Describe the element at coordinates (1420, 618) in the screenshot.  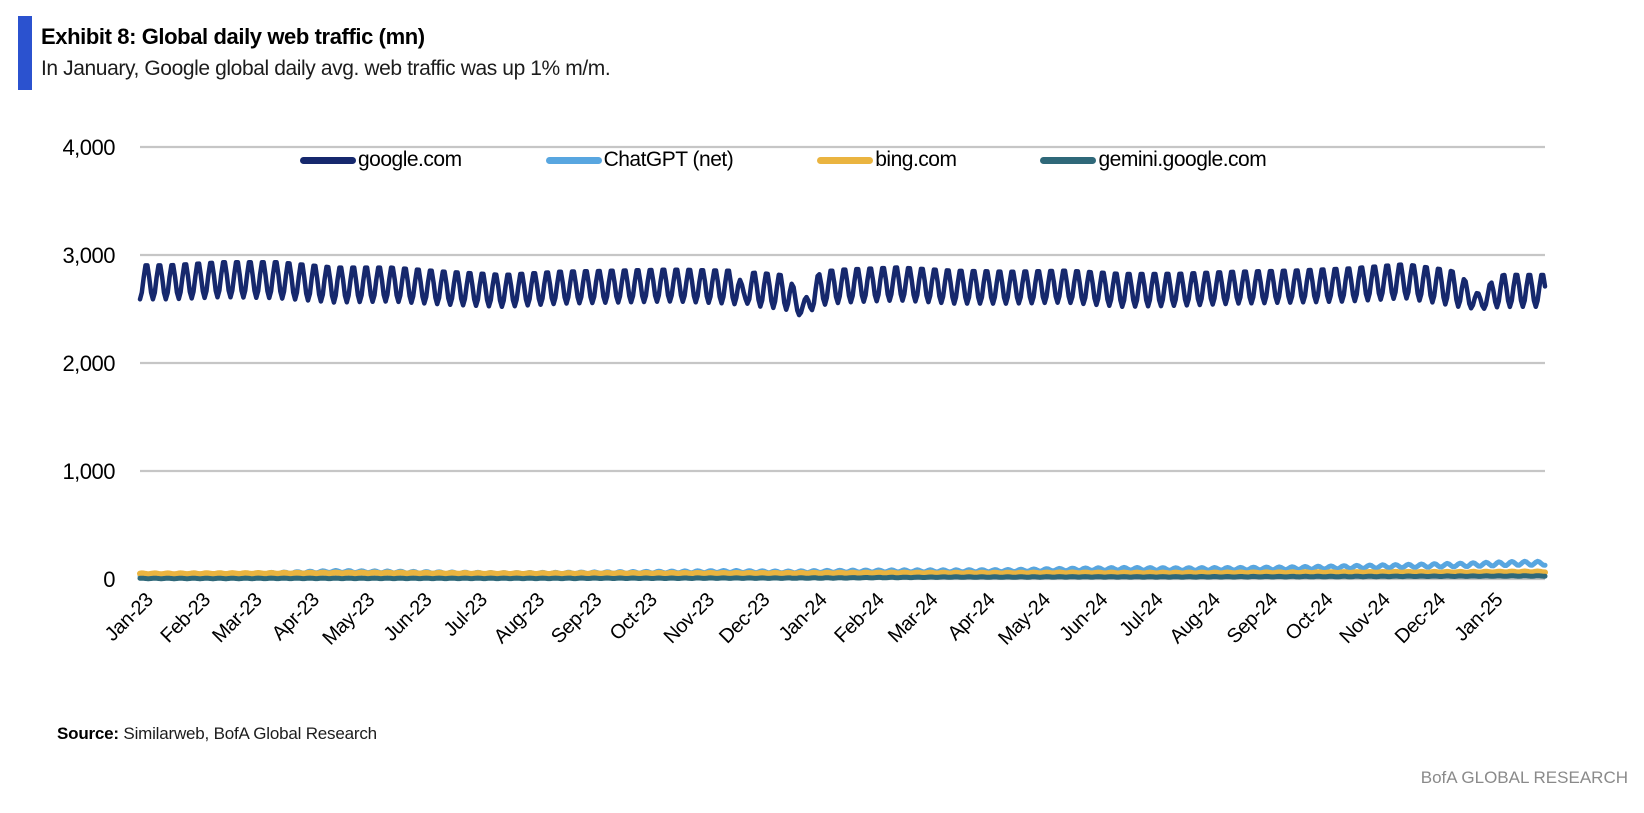
I see `x-axis-label: Dec-24` at that location.